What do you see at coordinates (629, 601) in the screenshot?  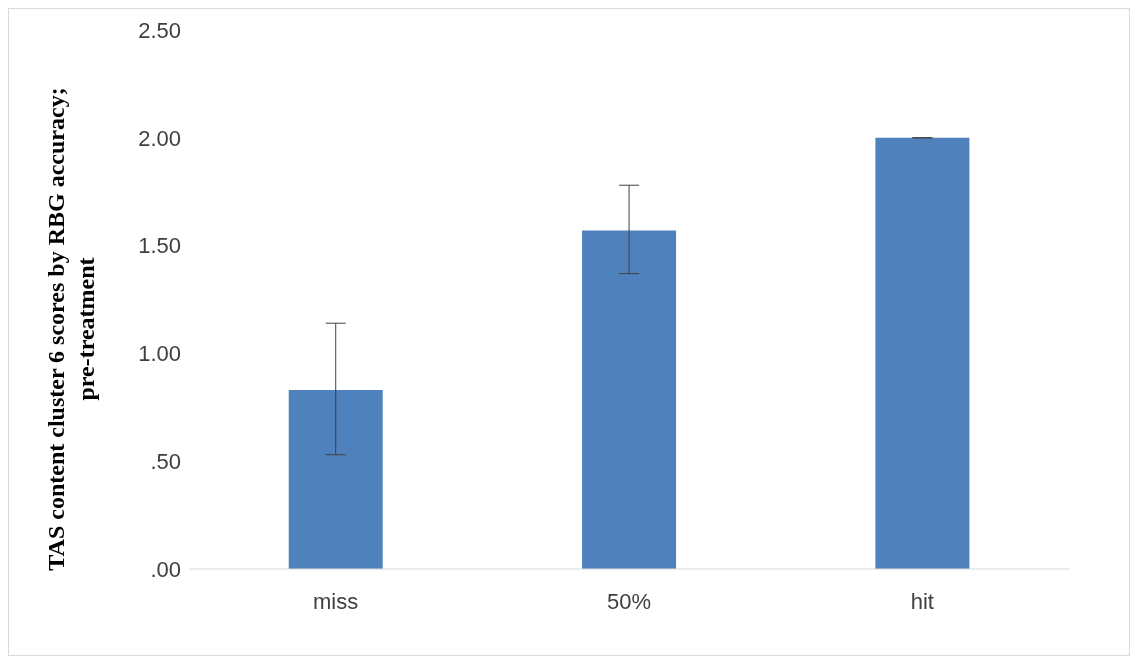 I see `x-tick-label: 50%` at bounding box center [629, 601].